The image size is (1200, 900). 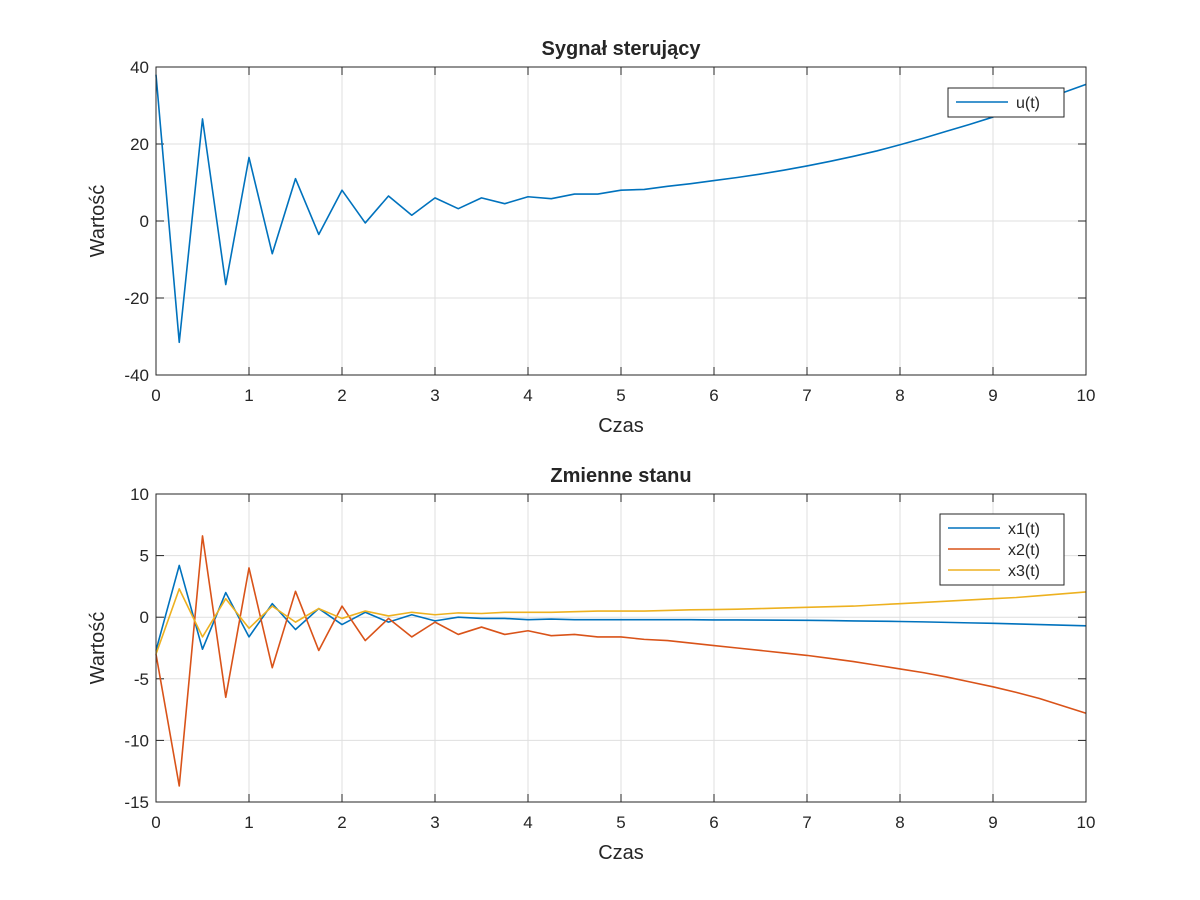 I want to click on legend-label: x1(t), so click(x=1024, y=529).